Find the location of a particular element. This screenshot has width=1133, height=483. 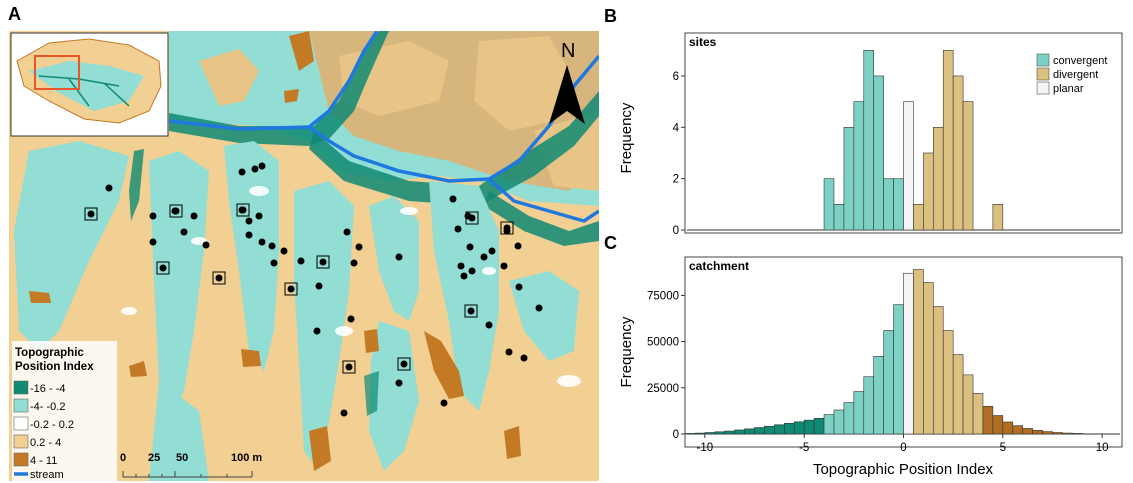

legend-label-2: -0.2 - 0.2 is located at coordinates (52, 425).